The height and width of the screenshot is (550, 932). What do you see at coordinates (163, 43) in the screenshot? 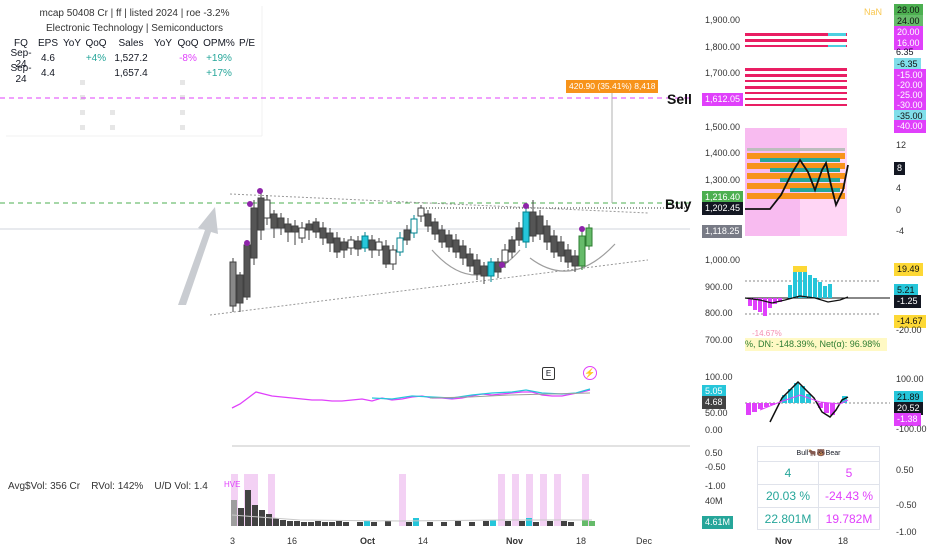
I see `col-yoy2: YoY` at bounding box center [163, 43].